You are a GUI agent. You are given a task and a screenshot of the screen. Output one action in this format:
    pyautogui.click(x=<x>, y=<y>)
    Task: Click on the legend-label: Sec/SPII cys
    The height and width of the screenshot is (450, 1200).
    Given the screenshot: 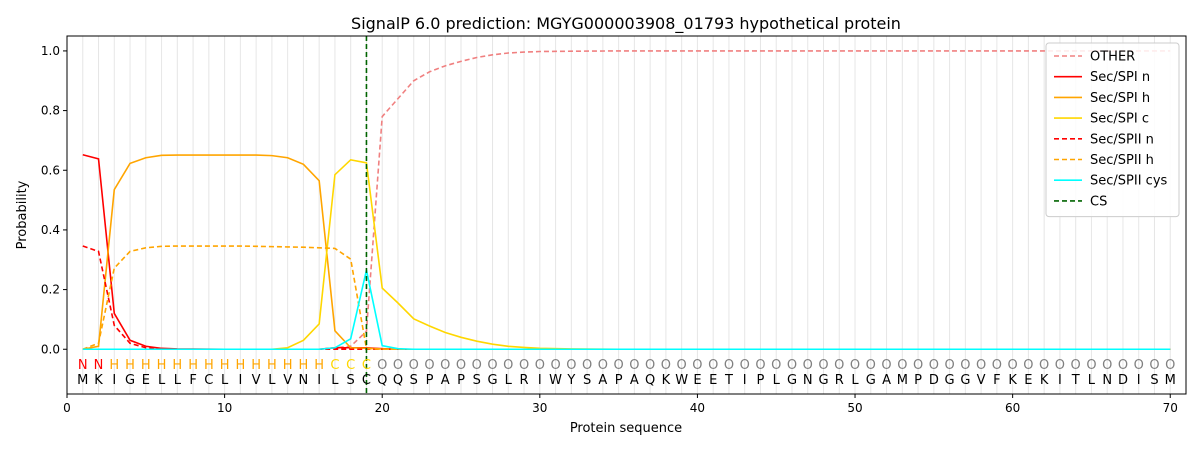 What is the action you would take?
    pyautogui.click(x=1129, y=181)
    